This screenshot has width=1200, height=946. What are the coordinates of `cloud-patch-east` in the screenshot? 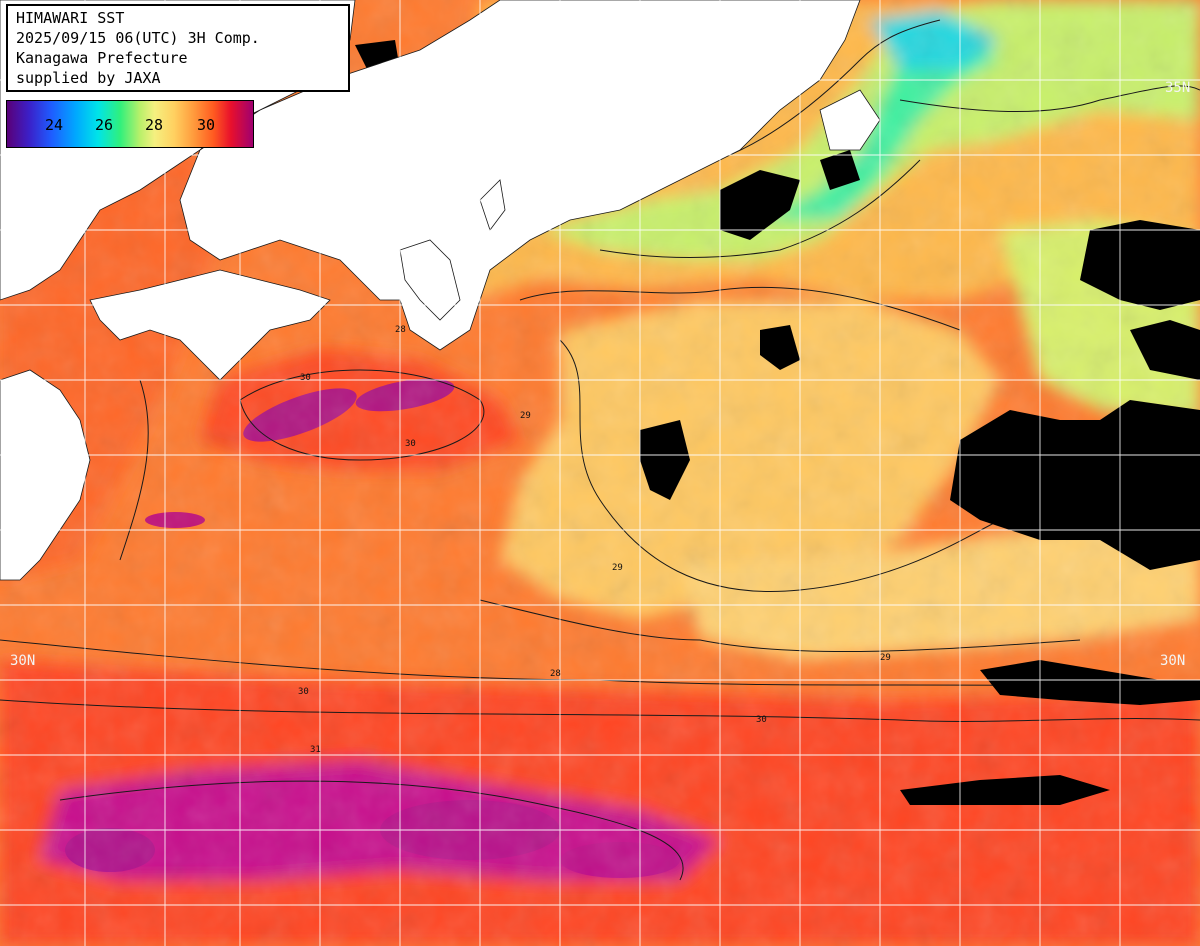 It's located at (1075, 485).